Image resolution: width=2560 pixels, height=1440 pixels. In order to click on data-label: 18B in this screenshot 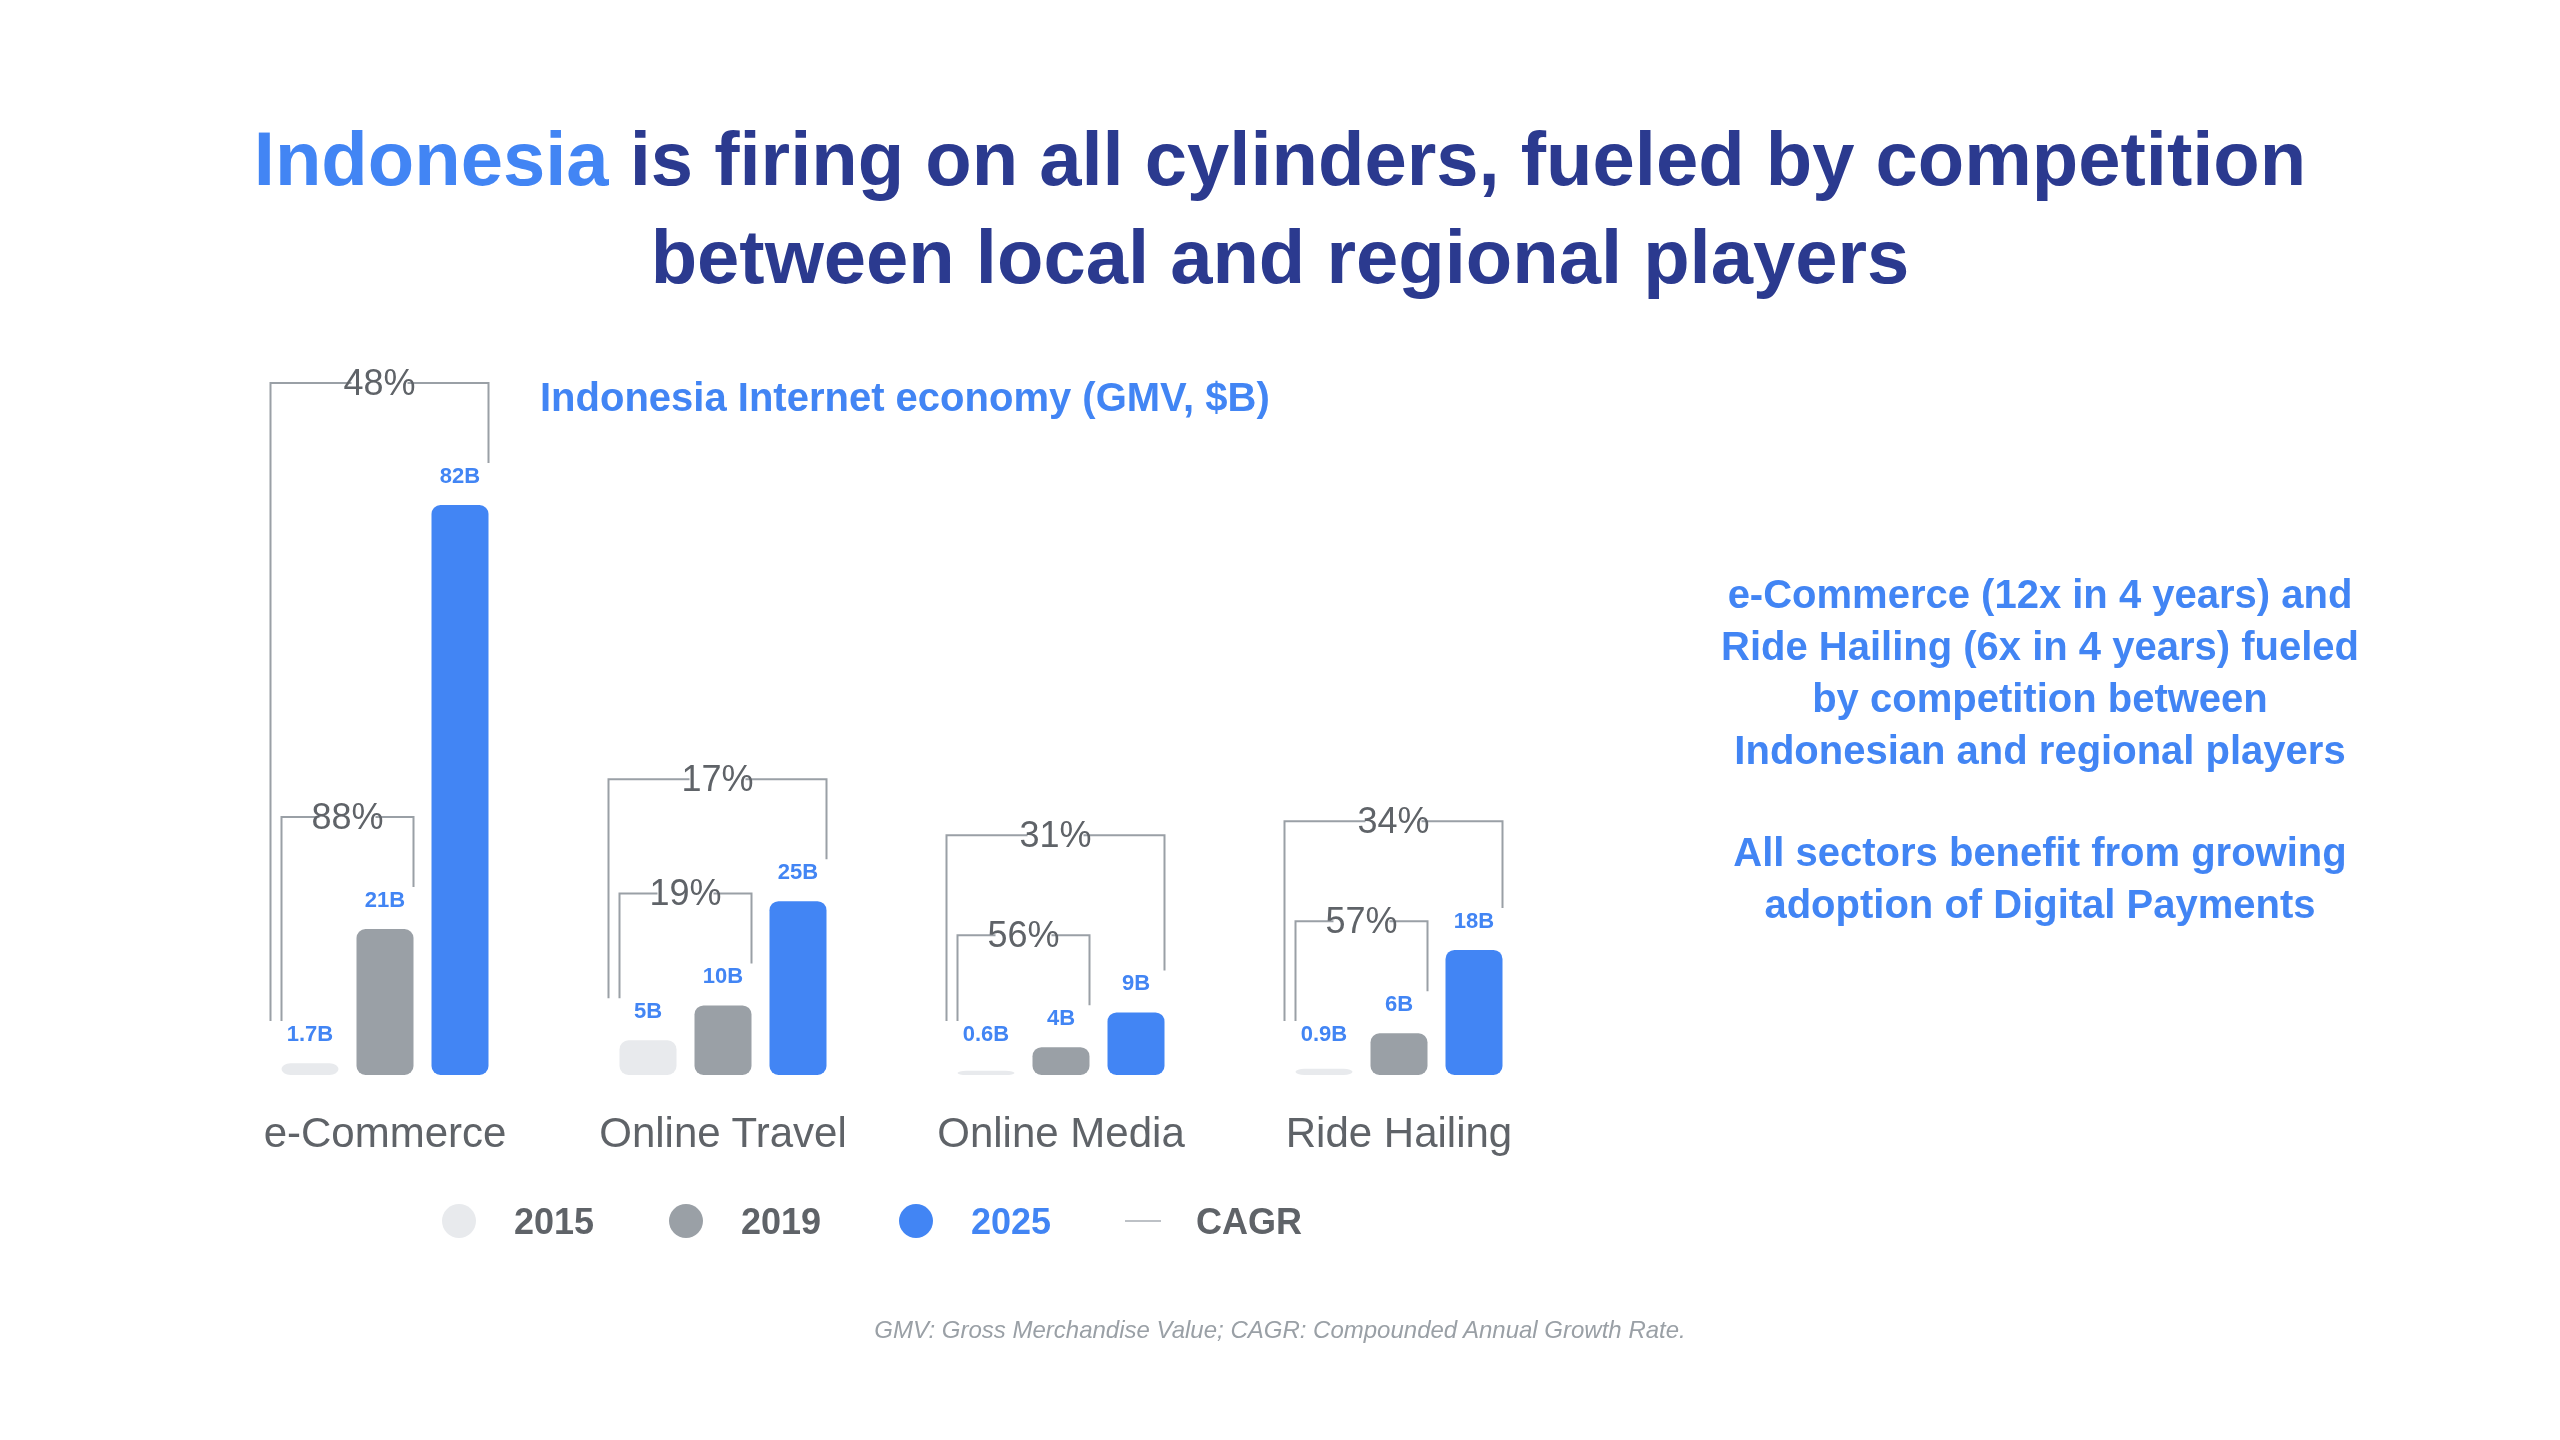, I will do `click(1474, 920)`.